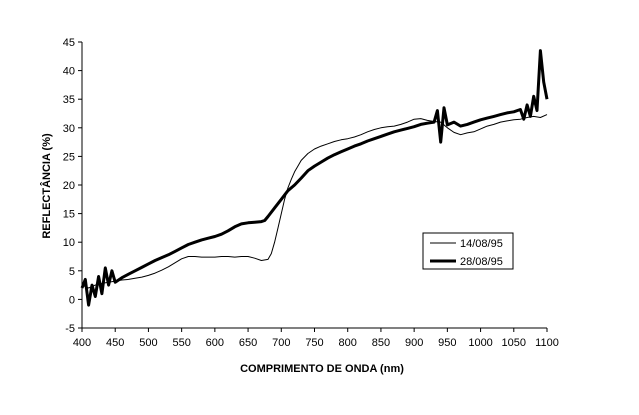 The height and width of the screenshot is (415, 639). Describe the element at coordinates (69, 100) in the screenshot. I see `y-tick-label: 35` at that location.